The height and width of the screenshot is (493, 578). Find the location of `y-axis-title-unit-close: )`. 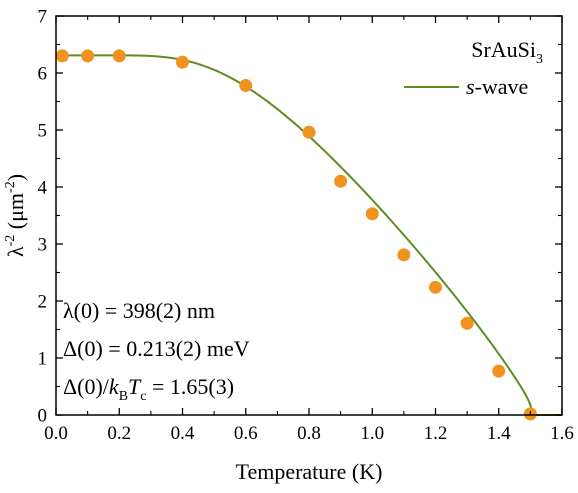

y-axis-title-unit-close: ) is located at coordinates (15, 177).